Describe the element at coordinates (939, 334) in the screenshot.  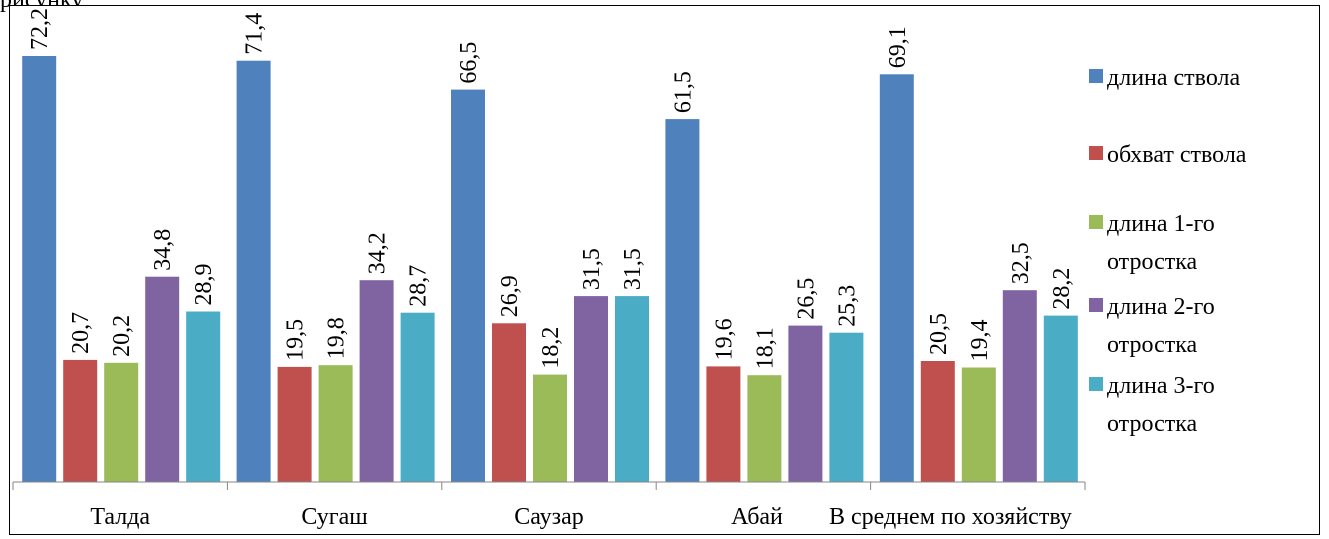
I see `data-label-series-2-4: 20,5` at that location.